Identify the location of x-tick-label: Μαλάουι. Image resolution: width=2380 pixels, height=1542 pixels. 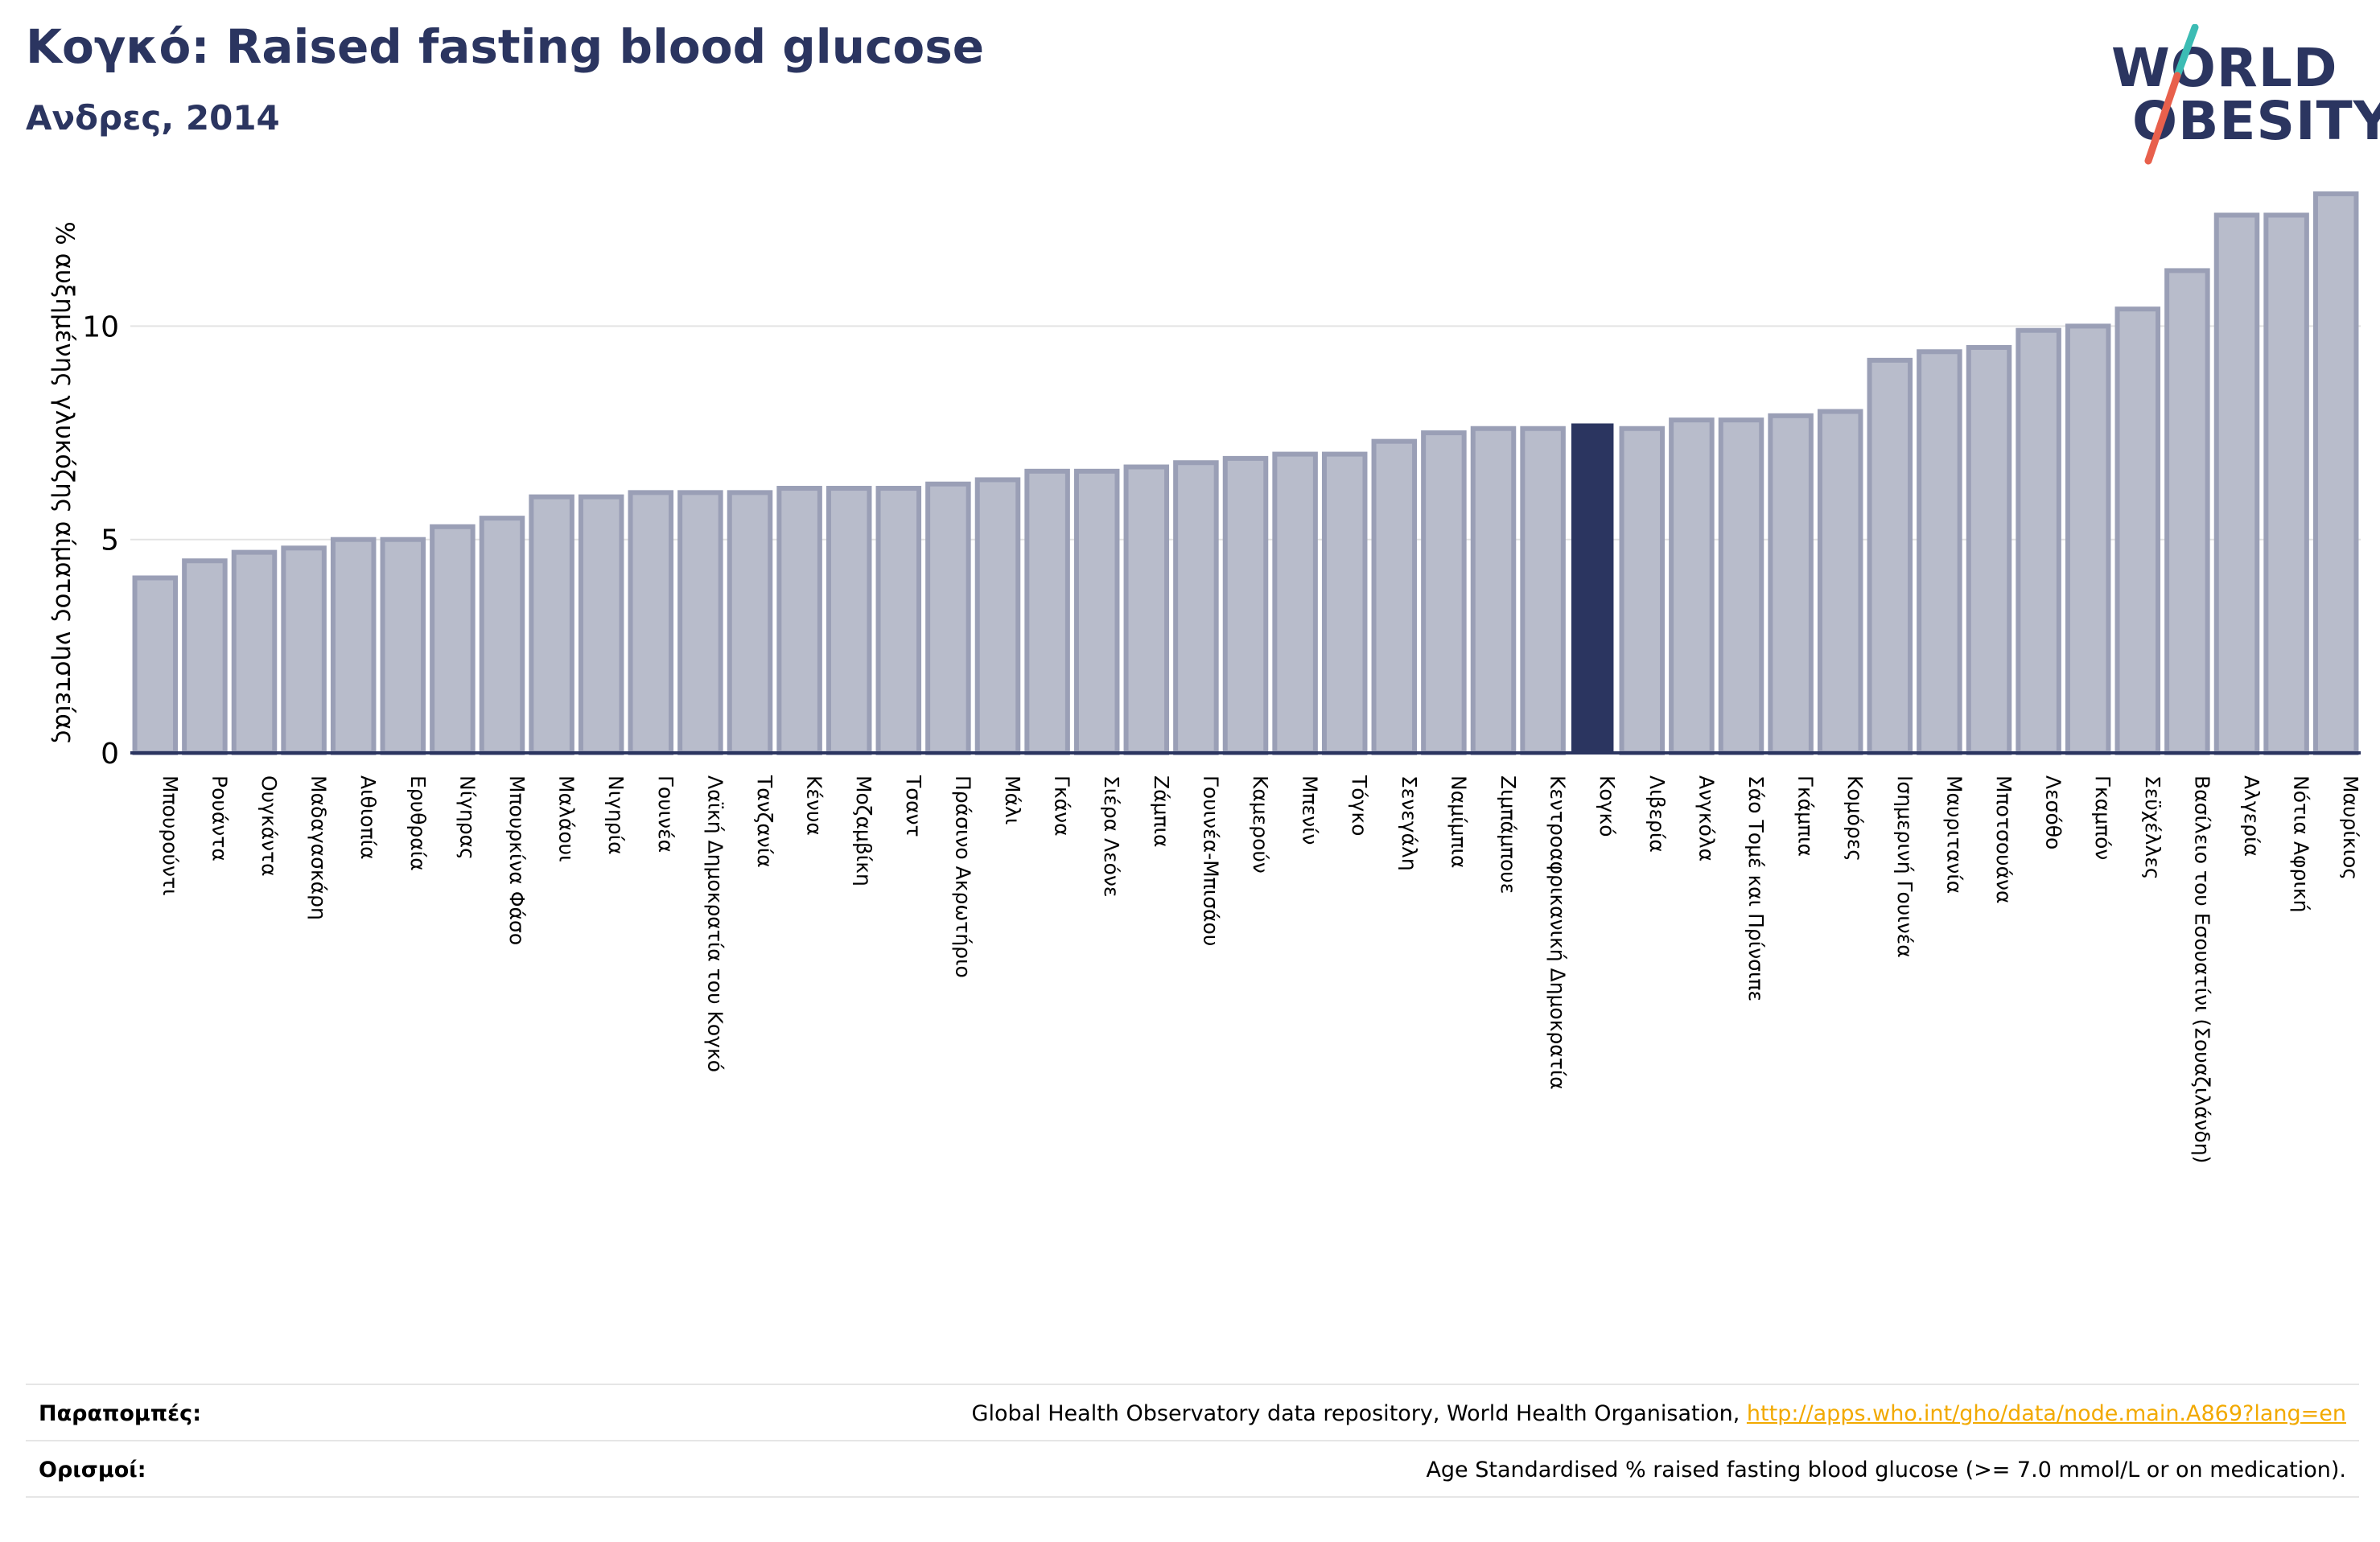
(567, 818).